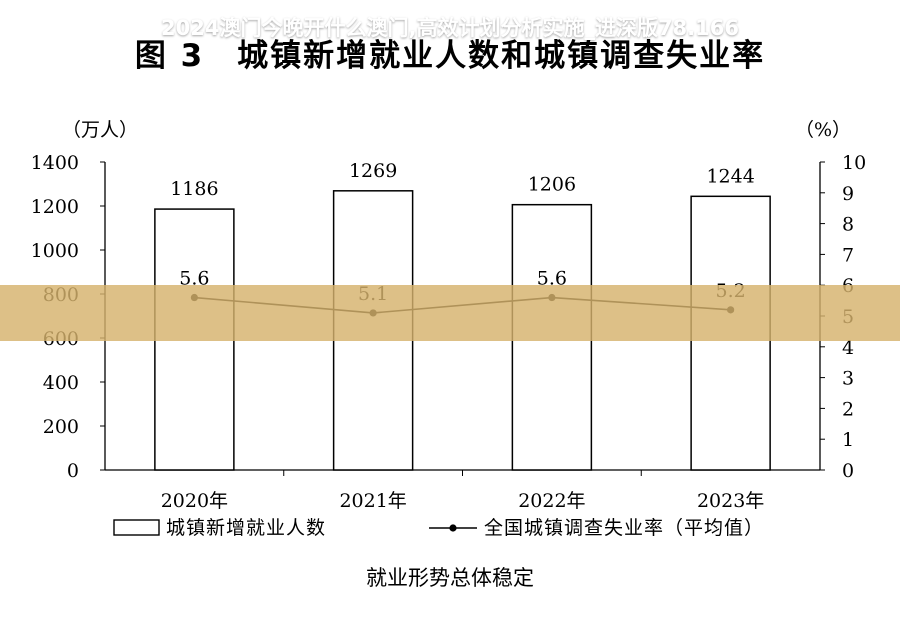 This screenshot has height=628, width=900. What do you see at coordinates (136, 527) in the screenshot?
I see `legend-bar-swatch` at bounding box center [136, 527].